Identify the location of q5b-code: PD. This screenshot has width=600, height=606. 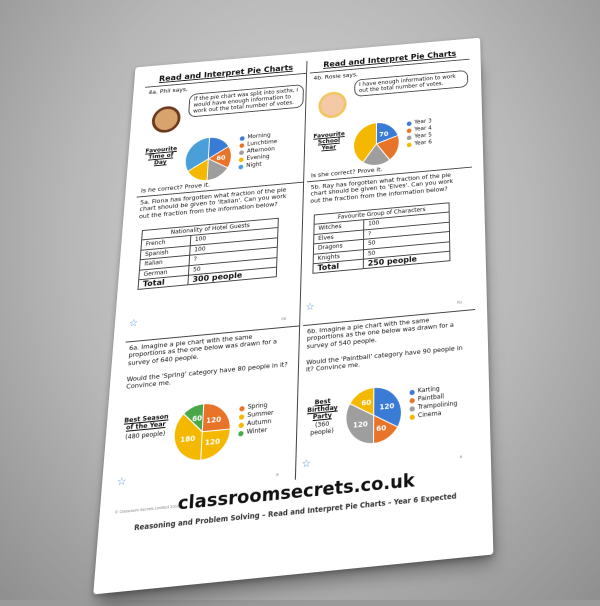
(459, 304).